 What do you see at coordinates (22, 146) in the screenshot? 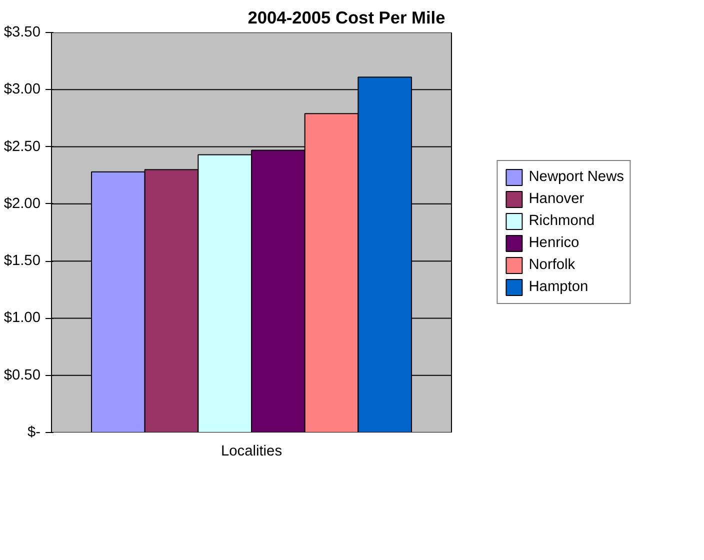
I see `y-tick-label: $2.50` at bounding box center [22, 146].